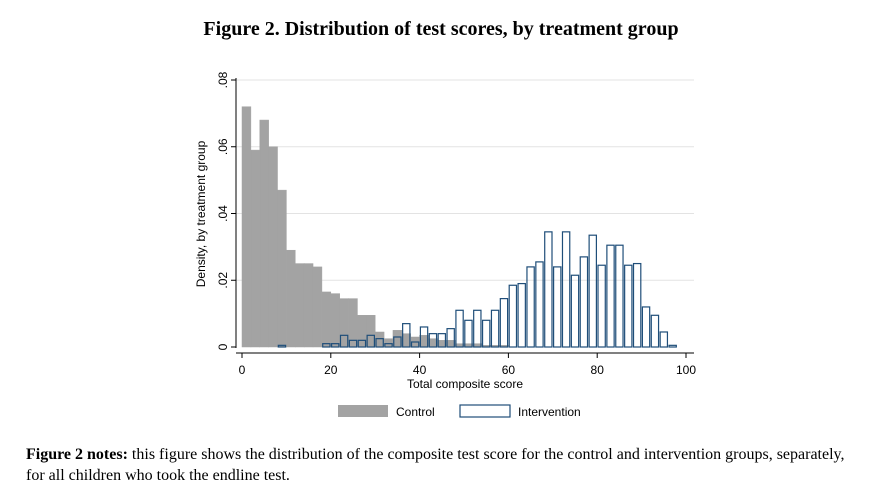 This screenshot has width=882, height=504. I want to click on x-tick-label-0: 0, so click(242, 370).